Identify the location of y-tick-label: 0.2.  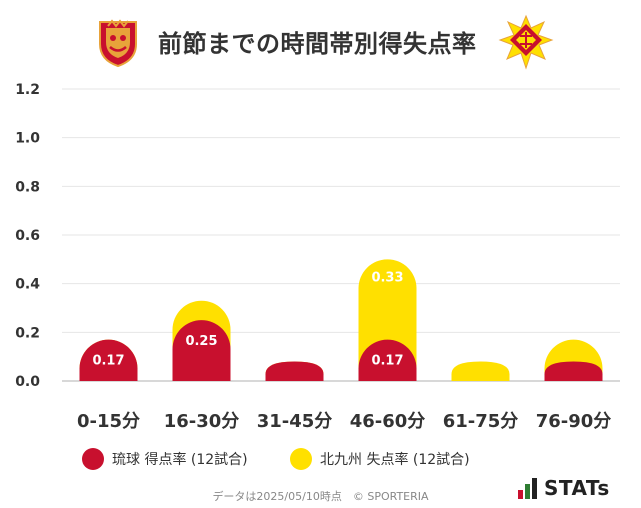
(27, 333).